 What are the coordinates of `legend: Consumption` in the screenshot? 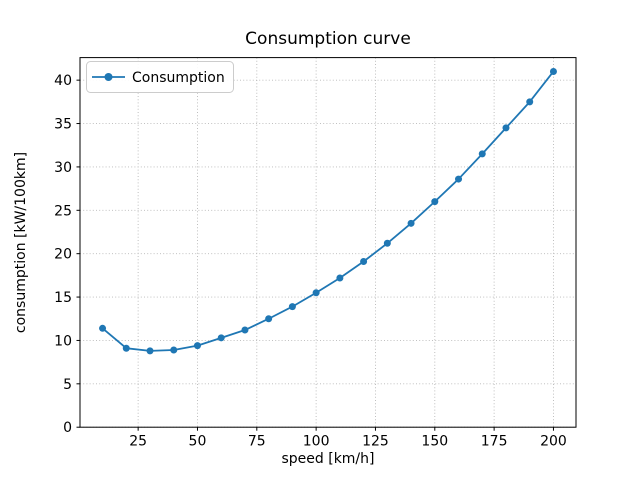 It's located at (160, 77).